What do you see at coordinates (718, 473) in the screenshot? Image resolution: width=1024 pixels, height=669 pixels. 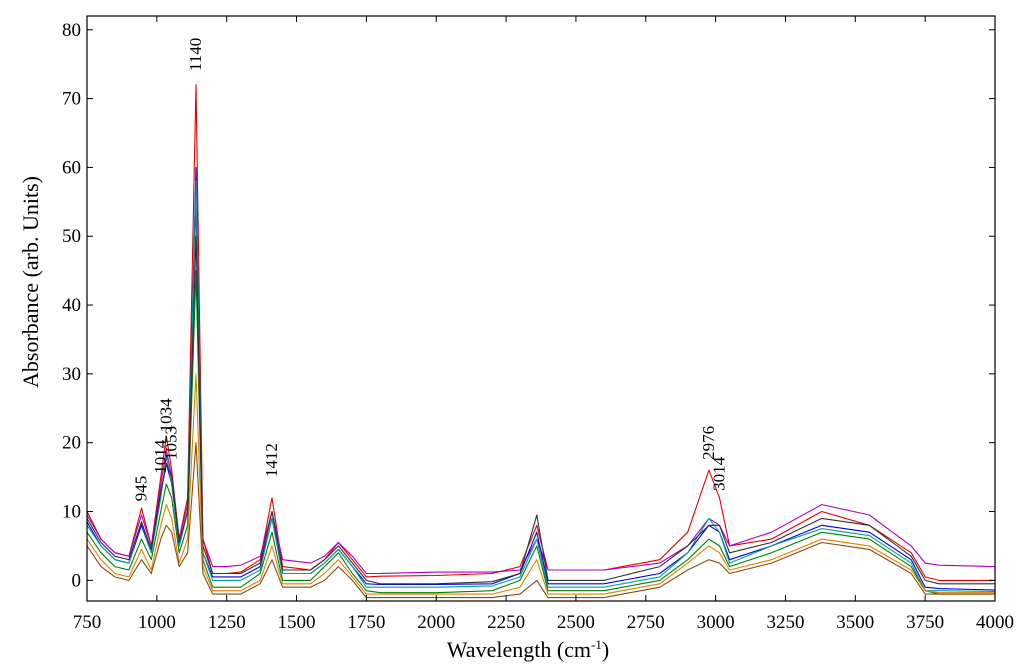 I see `peak-label: 3014` at bounding box center [718, 473].